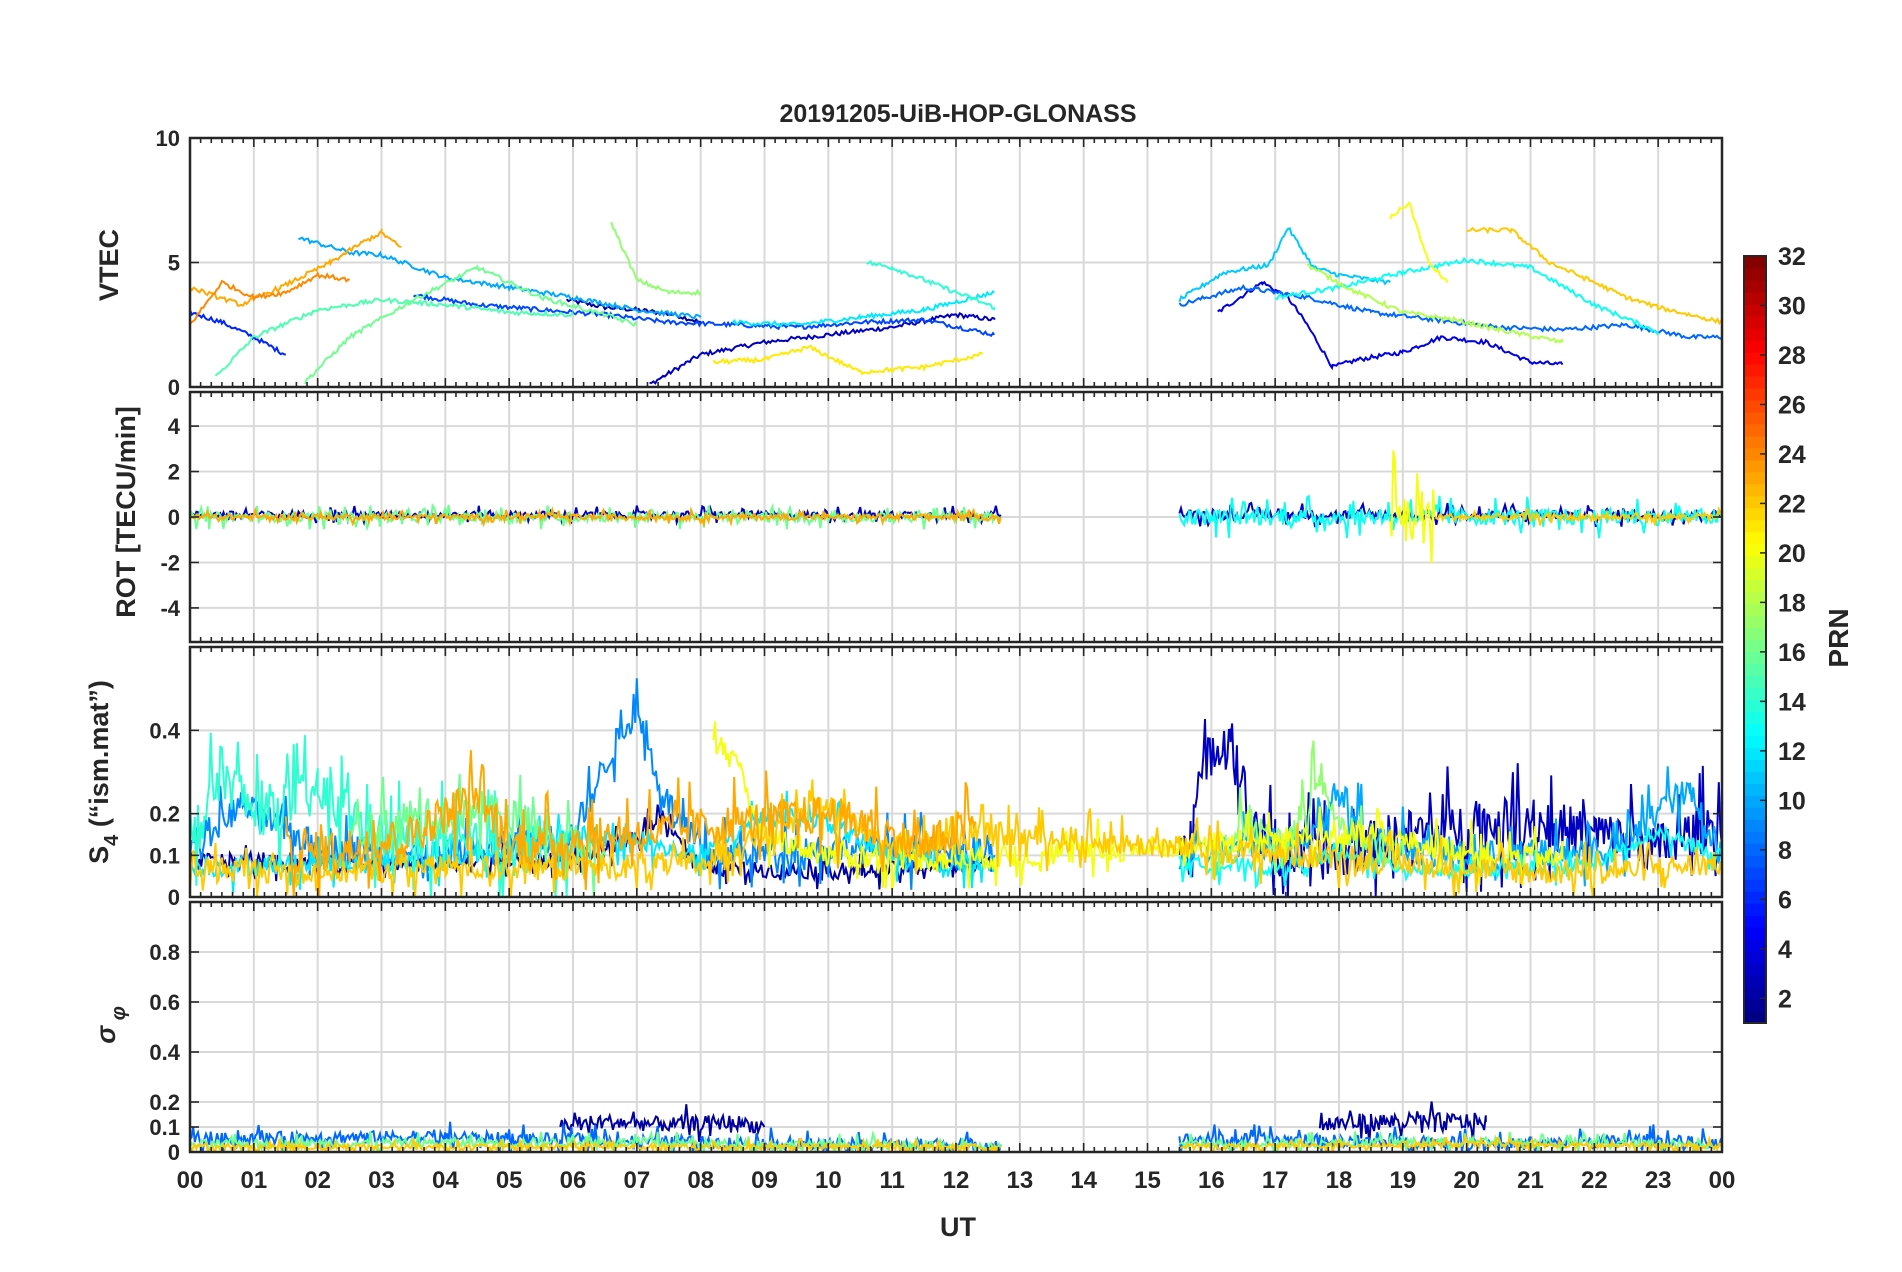  What do you see at coordinates (164, 1002) in the screenshot?
I see `y-tick-label: 0.6` at bounding box center [164, 1002].